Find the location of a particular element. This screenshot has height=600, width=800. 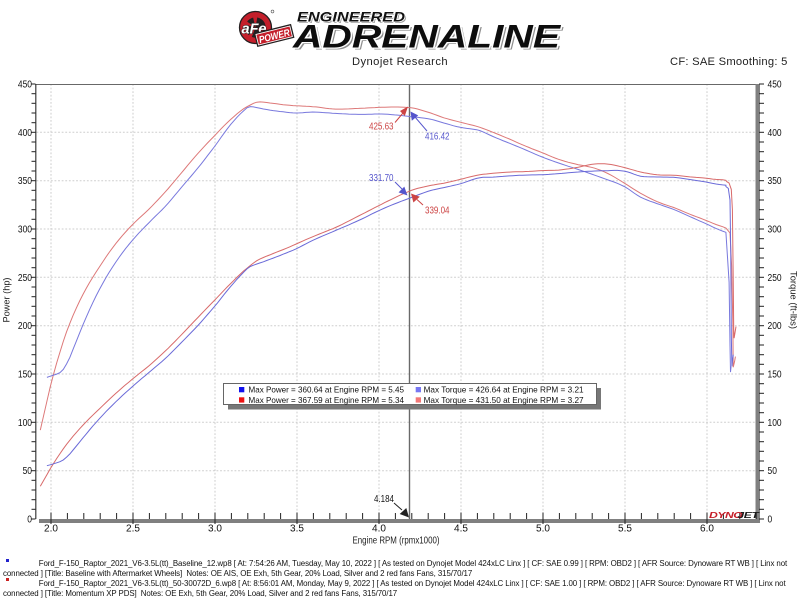

svg-text:Max Power = 367.59 at Engine R: Max Power = 367.59 at Engine RPM = 5.34 is located at coordinates (327, 400).